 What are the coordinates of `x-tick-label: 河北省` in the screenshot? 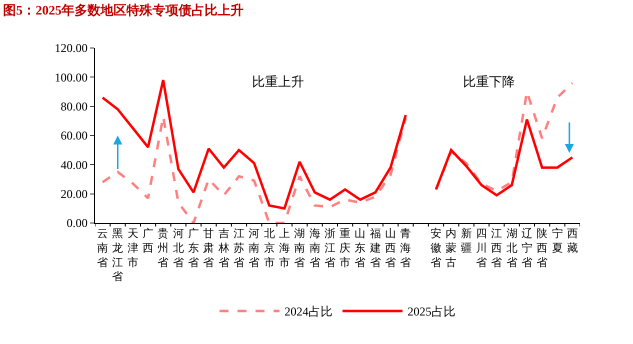 It's located at (178, 248).